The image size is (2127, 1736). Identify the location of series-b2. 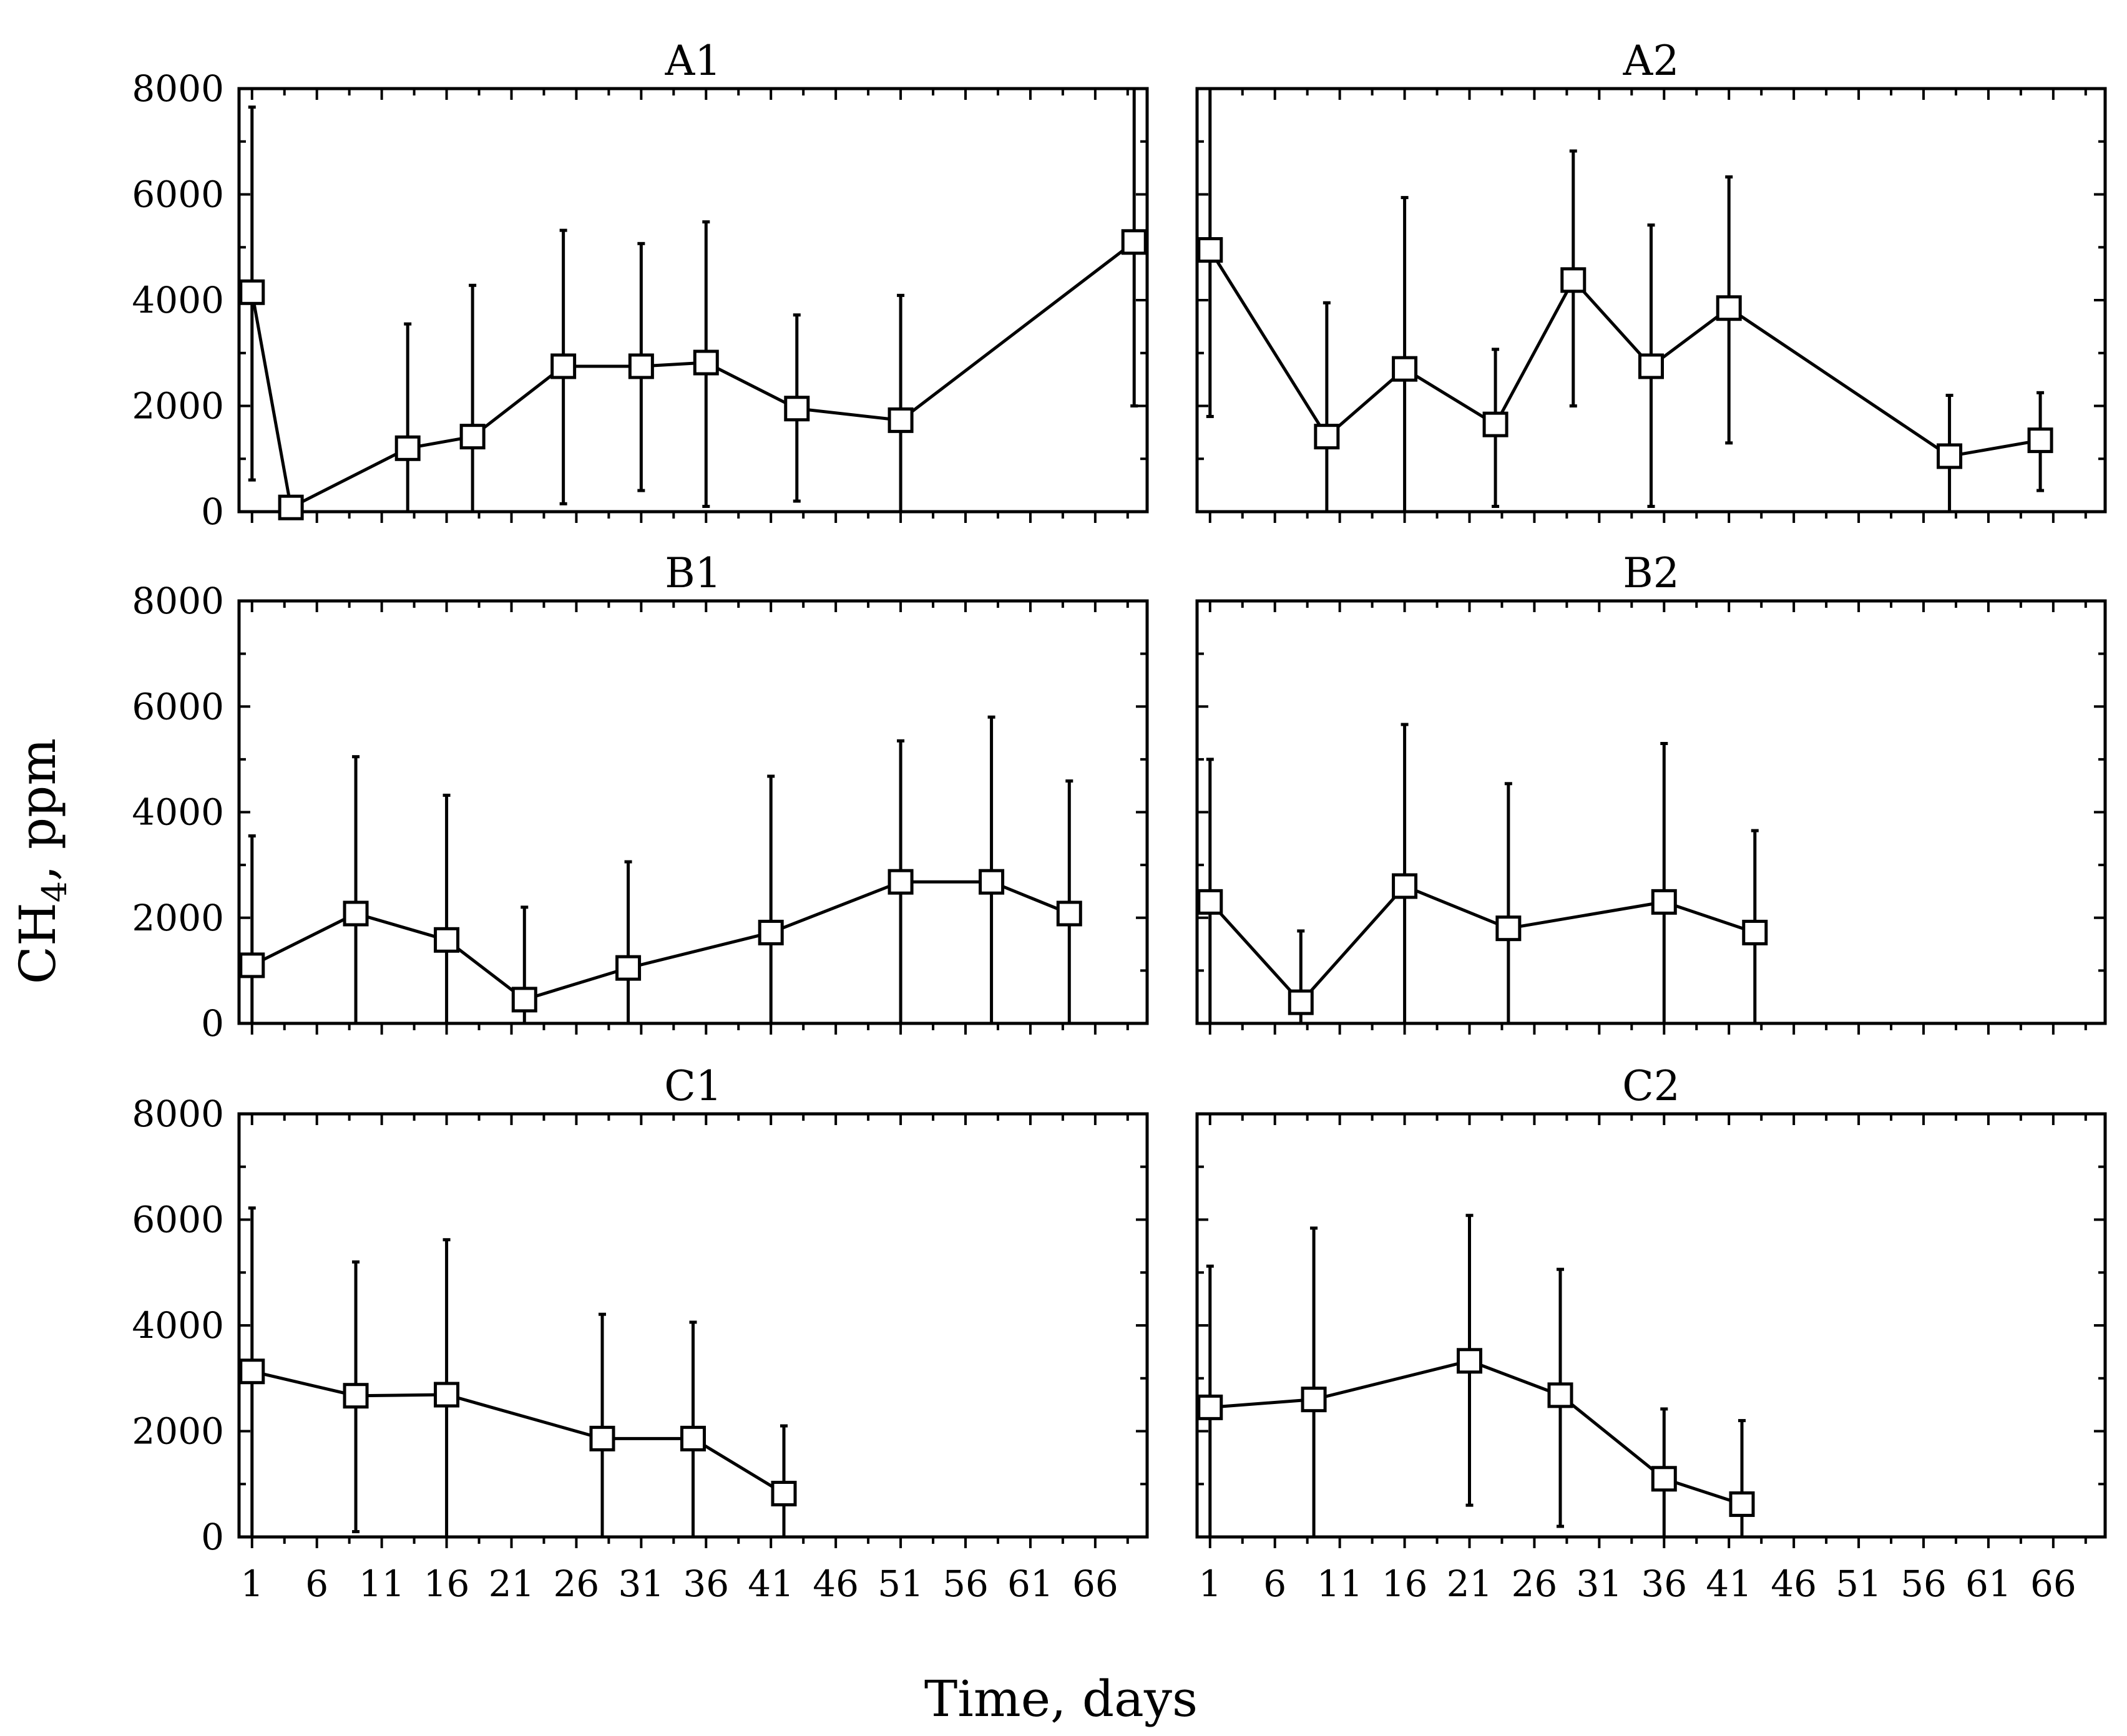
(1482, 873).